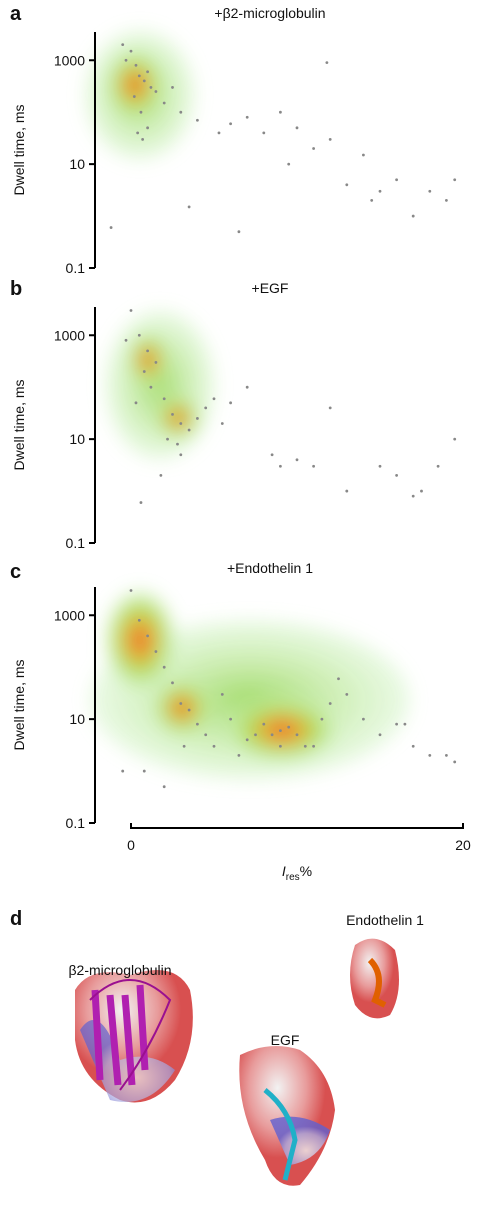  I want to click on x-label-sub: res, so click(293, 877).